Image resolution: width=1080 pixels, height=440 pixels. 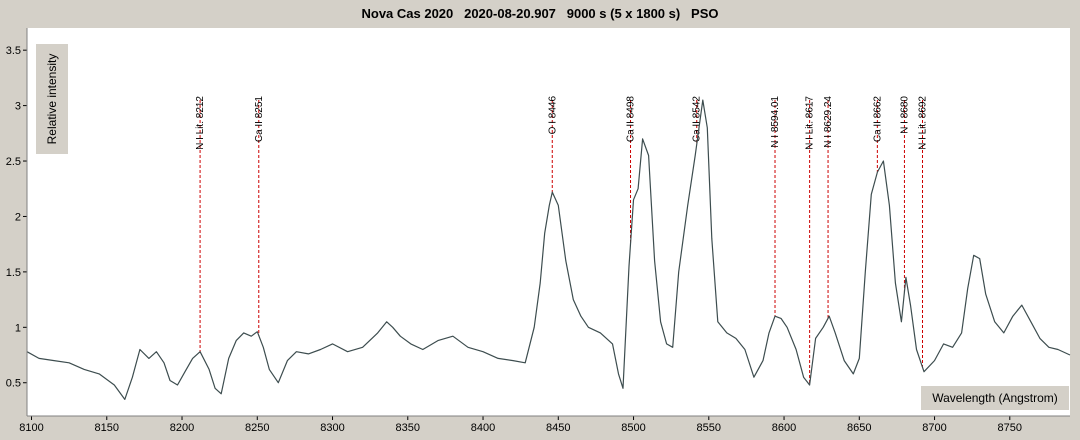 I want to click on x-tick-label: 8550, so click(x=709, y=428).